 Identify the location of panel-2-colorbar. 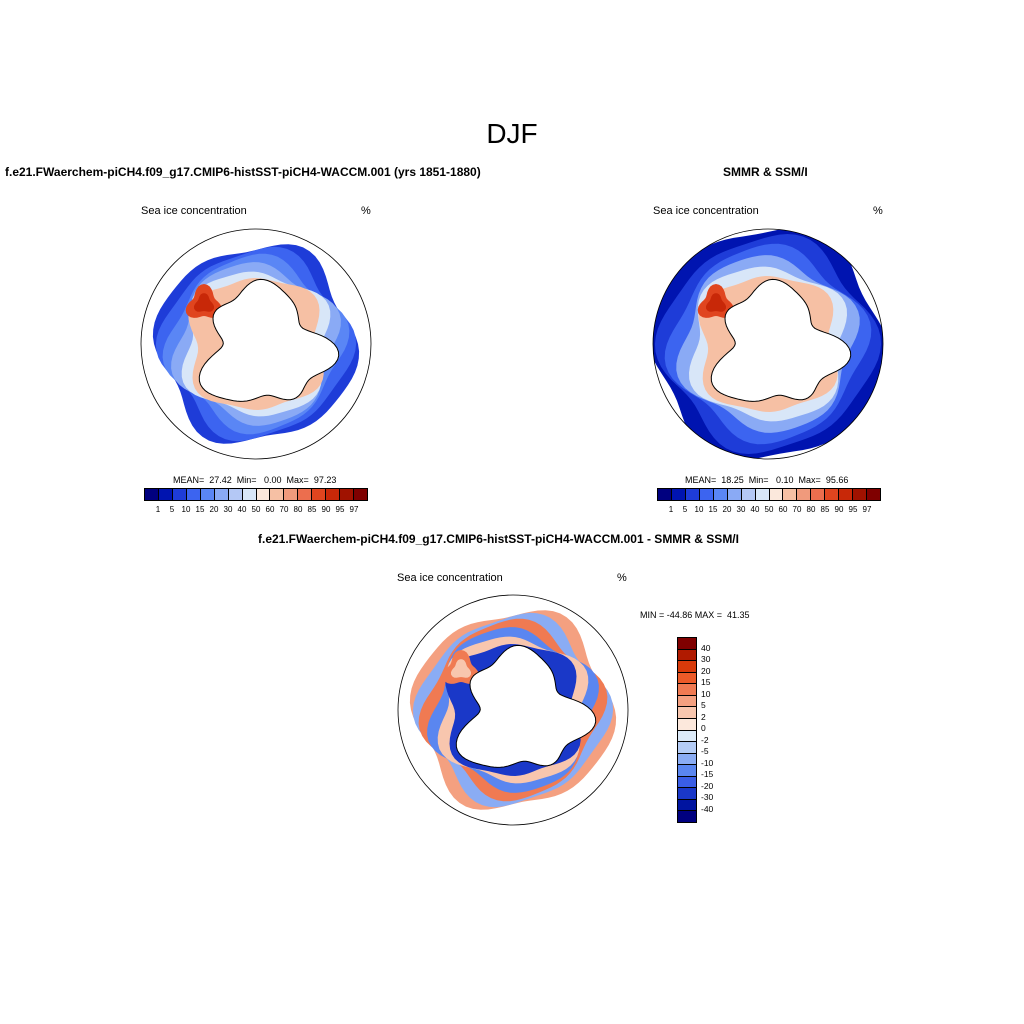
(769, 494).